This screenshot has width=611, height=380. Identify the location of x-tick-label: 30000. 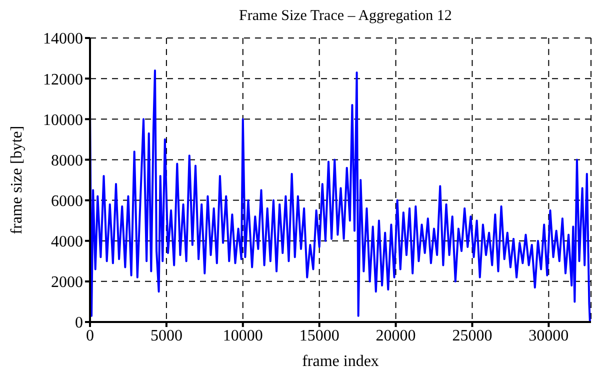
(548, 335).